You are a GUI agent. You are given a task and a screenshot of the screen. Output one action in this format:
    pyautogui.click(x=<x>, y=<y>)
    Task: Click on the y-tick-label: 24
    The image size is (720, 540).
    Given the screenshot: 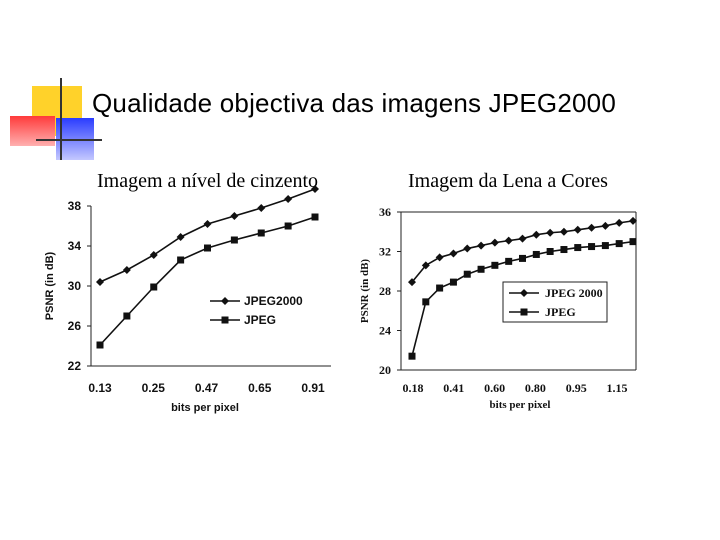 What is the action you would take?
    pyautogui.click(x=385, y=331)
    